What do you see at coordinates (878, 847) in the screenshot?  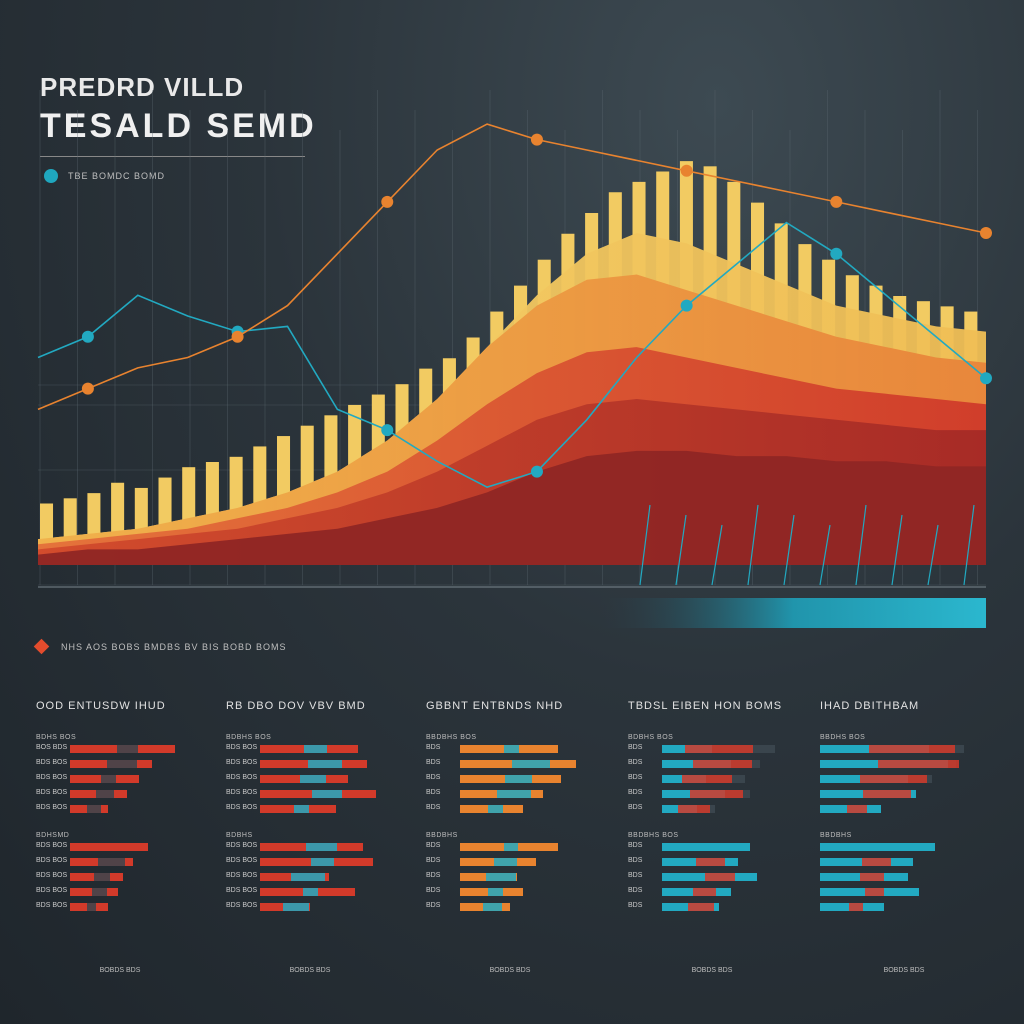 I see `bar-primary` at bounding box center [878, 847].